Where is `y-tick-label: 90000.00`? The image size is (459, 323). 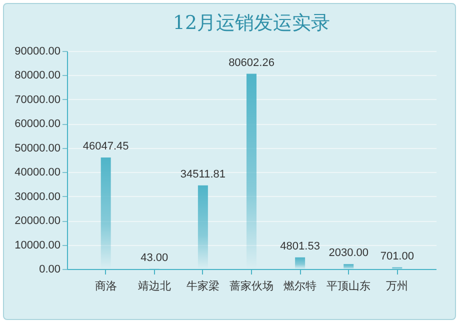
y-tick-label: 90000.00 is located at coordinates (37, 52).